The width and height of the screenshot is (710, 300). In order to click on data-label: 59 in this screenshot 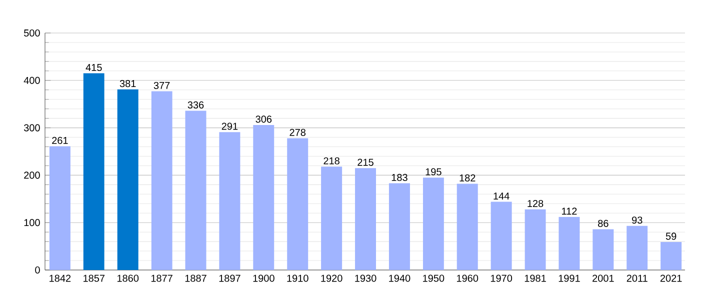, I will do `click(671, 236)`.